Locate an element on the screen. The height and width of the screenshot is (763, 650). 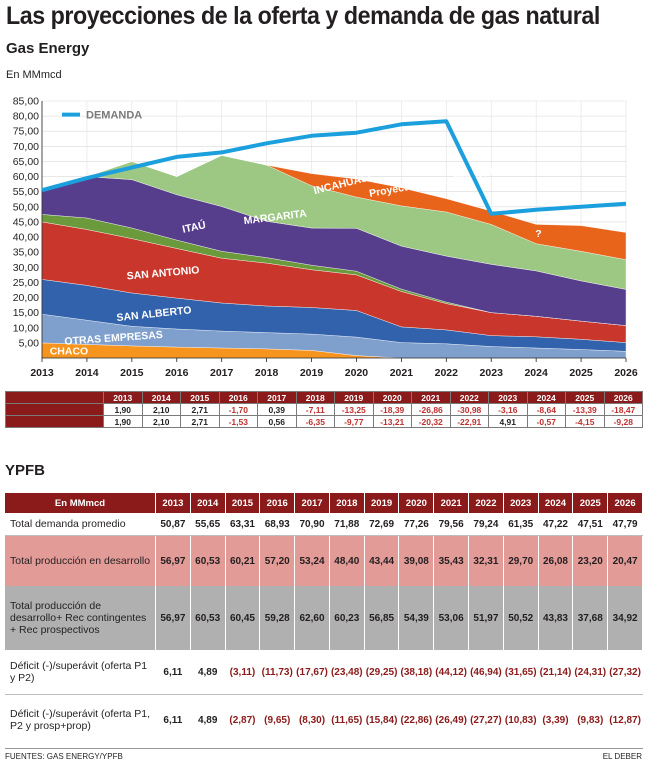
table2-cell: 61,35 is located at coordinates (521, 524).